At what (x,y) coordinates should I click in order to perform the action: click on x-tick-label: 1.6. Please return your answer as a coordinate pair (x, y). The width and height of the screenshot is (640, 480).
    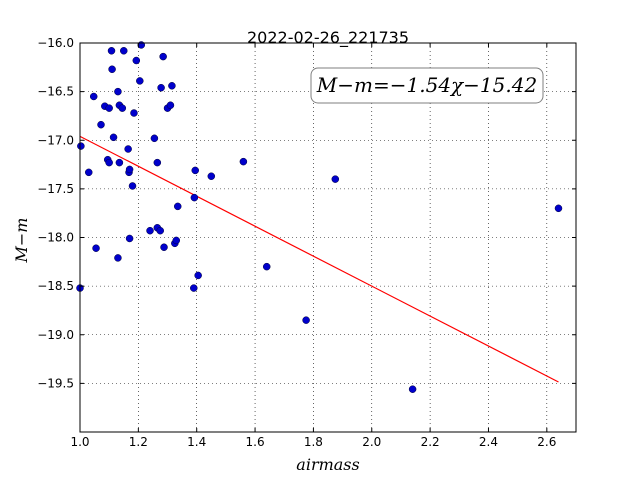
    Looking at the image, I should click on (255, 442).